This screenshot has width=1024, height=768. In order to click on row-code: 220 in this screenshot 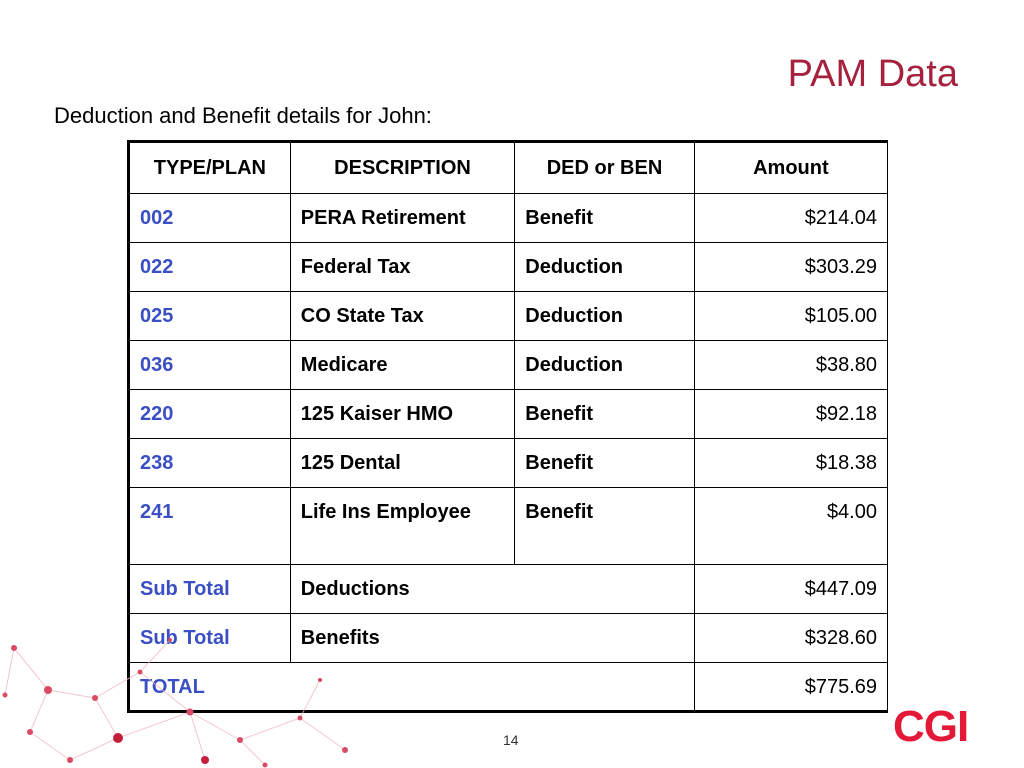, I will do `click(209, 414)`.